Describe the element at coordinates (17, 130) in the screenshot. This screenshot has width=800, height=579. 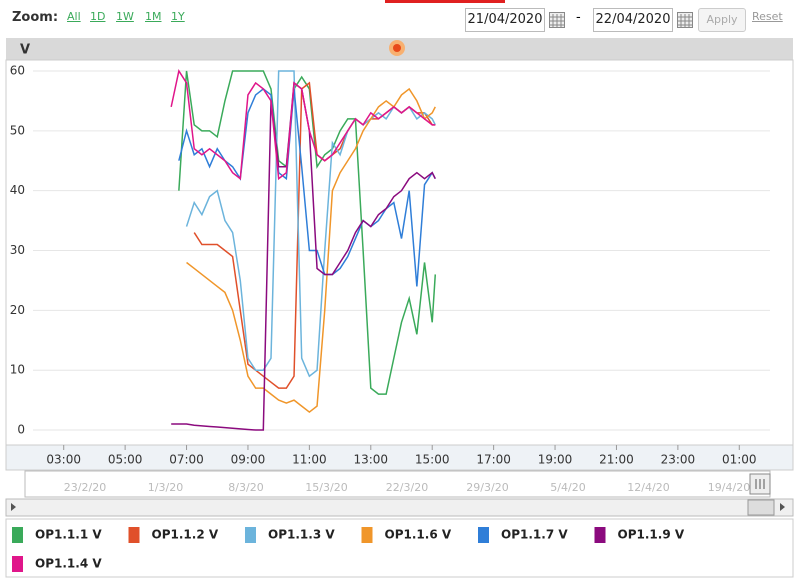
I see `y-tick-label: 50` at that location.